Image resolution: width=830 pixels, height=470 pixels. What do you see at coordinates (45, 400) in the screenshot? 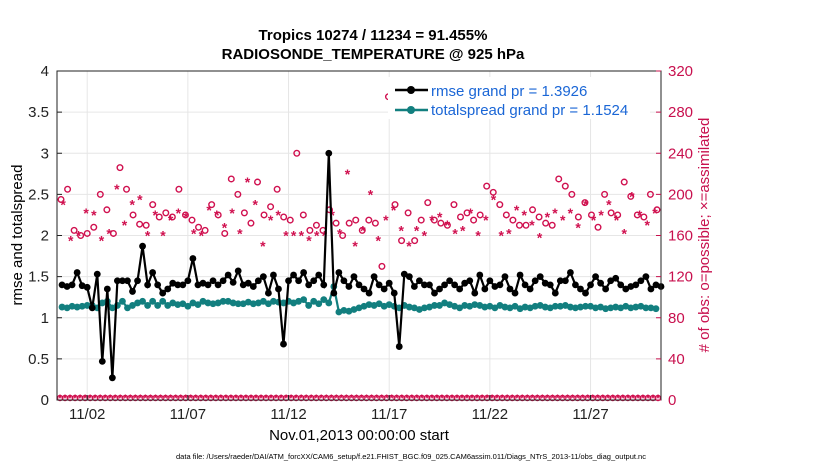
I see `y-left-tick-label: 0` at bounding box center [45, 400].